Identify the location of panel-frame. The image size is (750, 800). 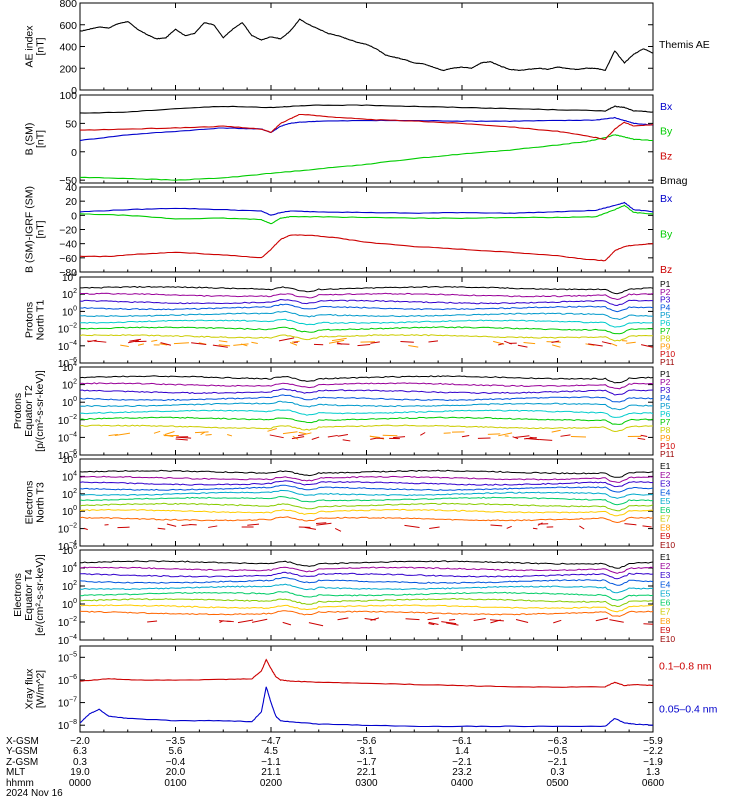
(366, 46).